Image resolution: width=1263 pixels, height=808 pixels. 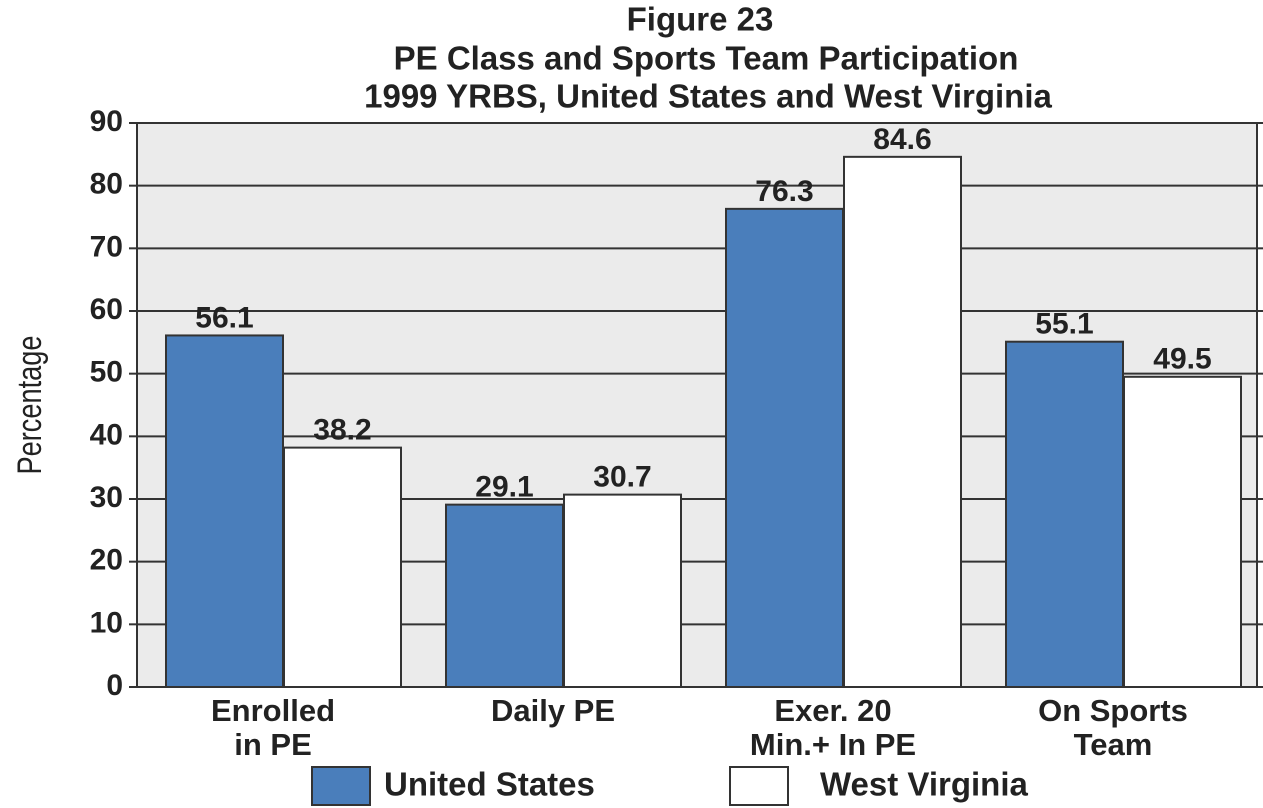 I want to click on y-axis-label: Percentage, so click(x=29, y=404).